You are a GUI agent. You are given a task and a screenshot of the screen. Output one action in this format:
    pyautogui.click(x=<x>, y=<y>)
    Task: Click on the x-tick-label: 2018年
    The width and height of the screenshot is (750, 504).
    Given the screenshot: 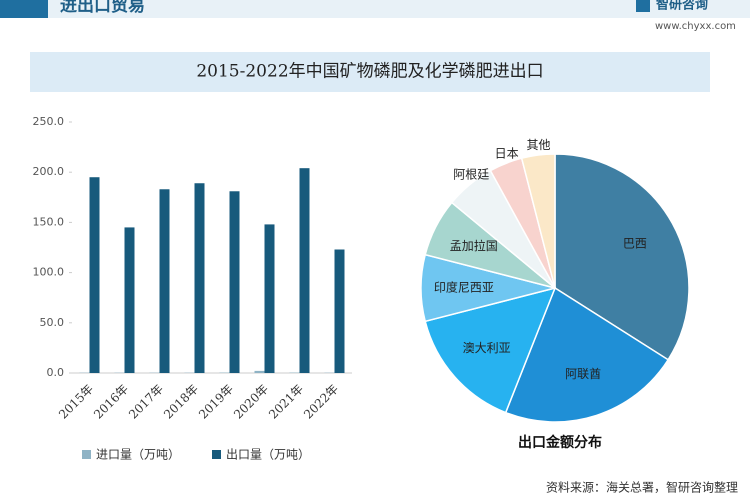 What is the action you would take?
    pyautogui.click(x=181, y=402)
    